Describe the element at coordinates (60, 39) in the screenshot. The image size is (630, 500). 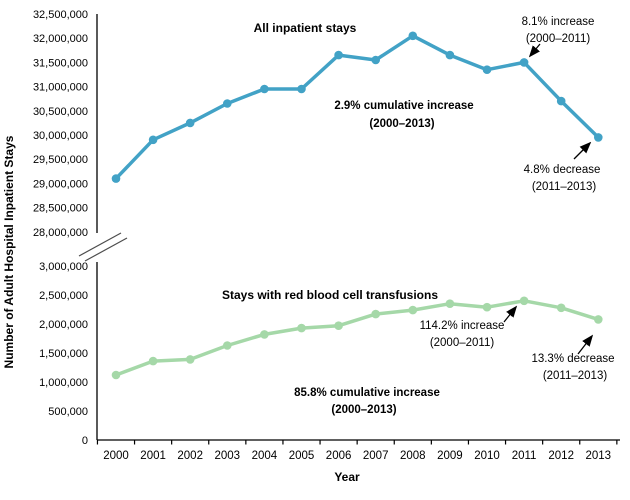
I see `y-tick-label-top: 32,000,000` at that location.